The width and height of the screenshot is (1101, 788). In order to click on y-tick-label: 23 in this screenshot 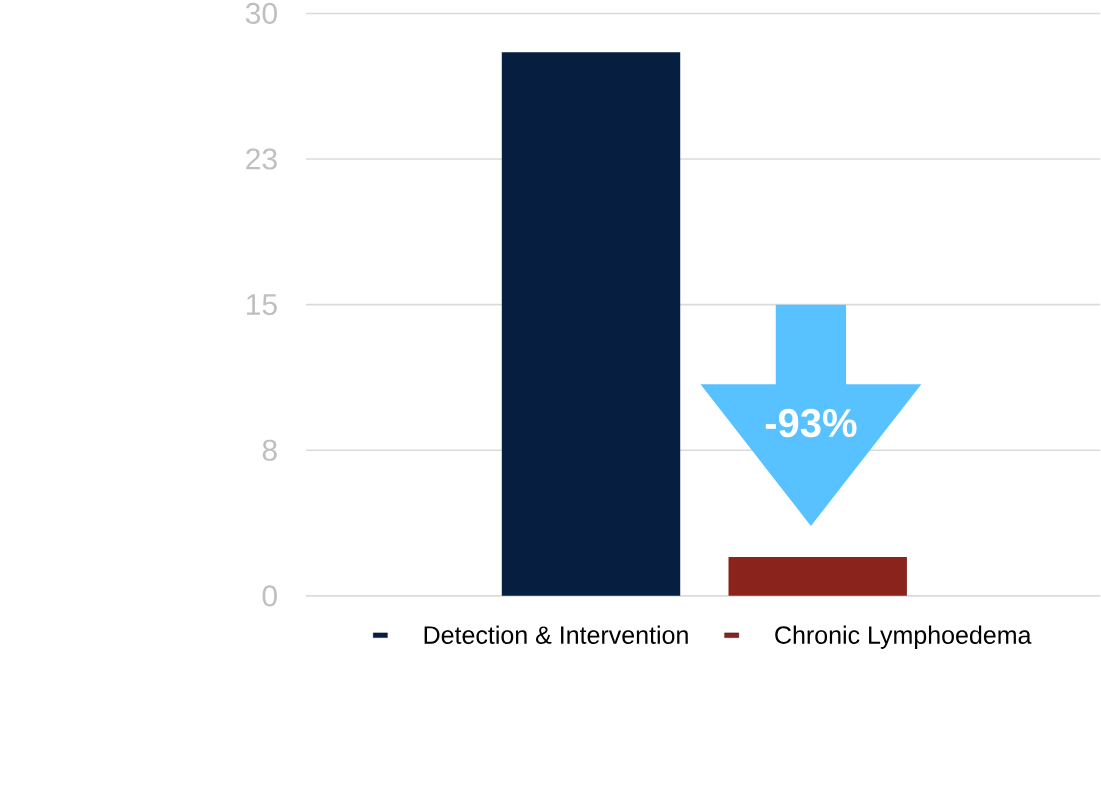, I will do `click(261, 159)`.